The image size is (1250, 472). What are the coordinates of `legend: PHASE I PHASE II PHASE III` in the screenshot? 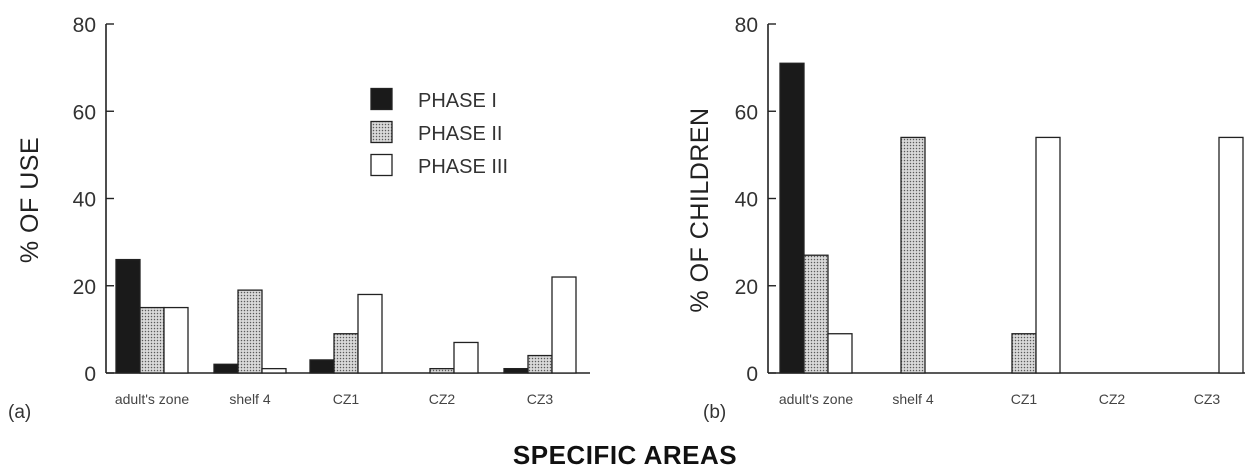 It's located at (439, 132).